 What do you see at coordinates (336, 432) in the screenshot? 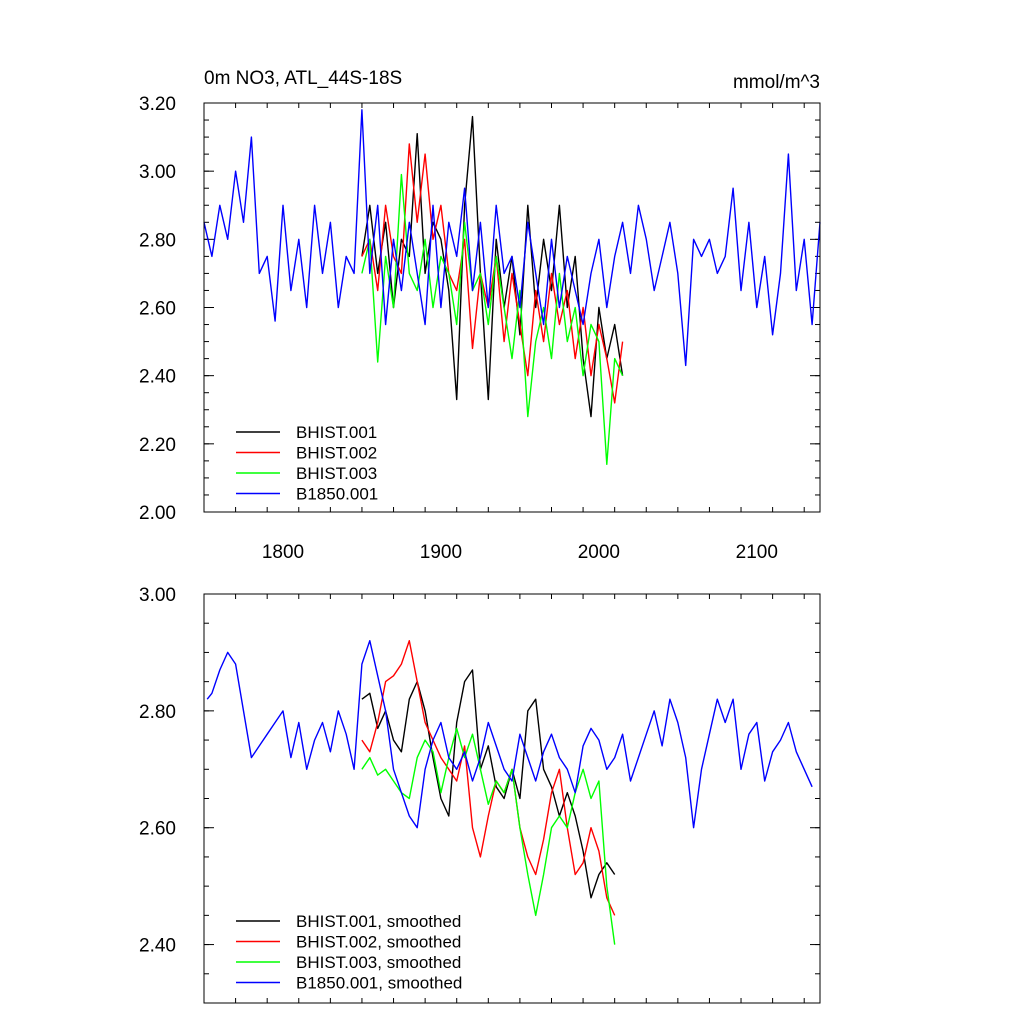
I see `legend-label: BHIST.001` at bounding box center [336, 432].